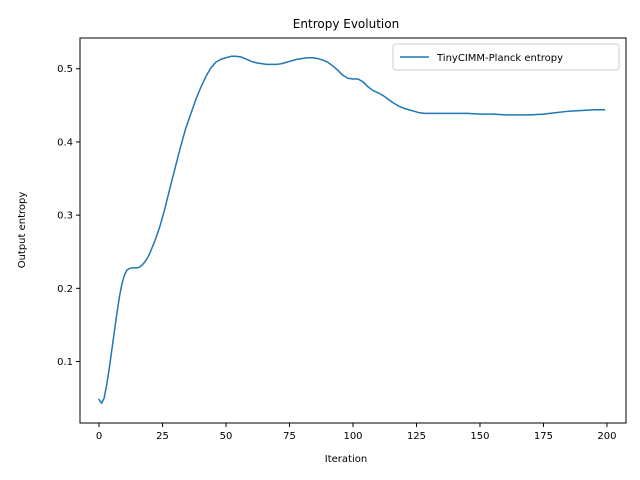 The width and height of the screenshot is (640, 480). Describe the element at coordinates (346, 24) in the screenshot. I see `chart-title: Entropy Evolution` at that location.